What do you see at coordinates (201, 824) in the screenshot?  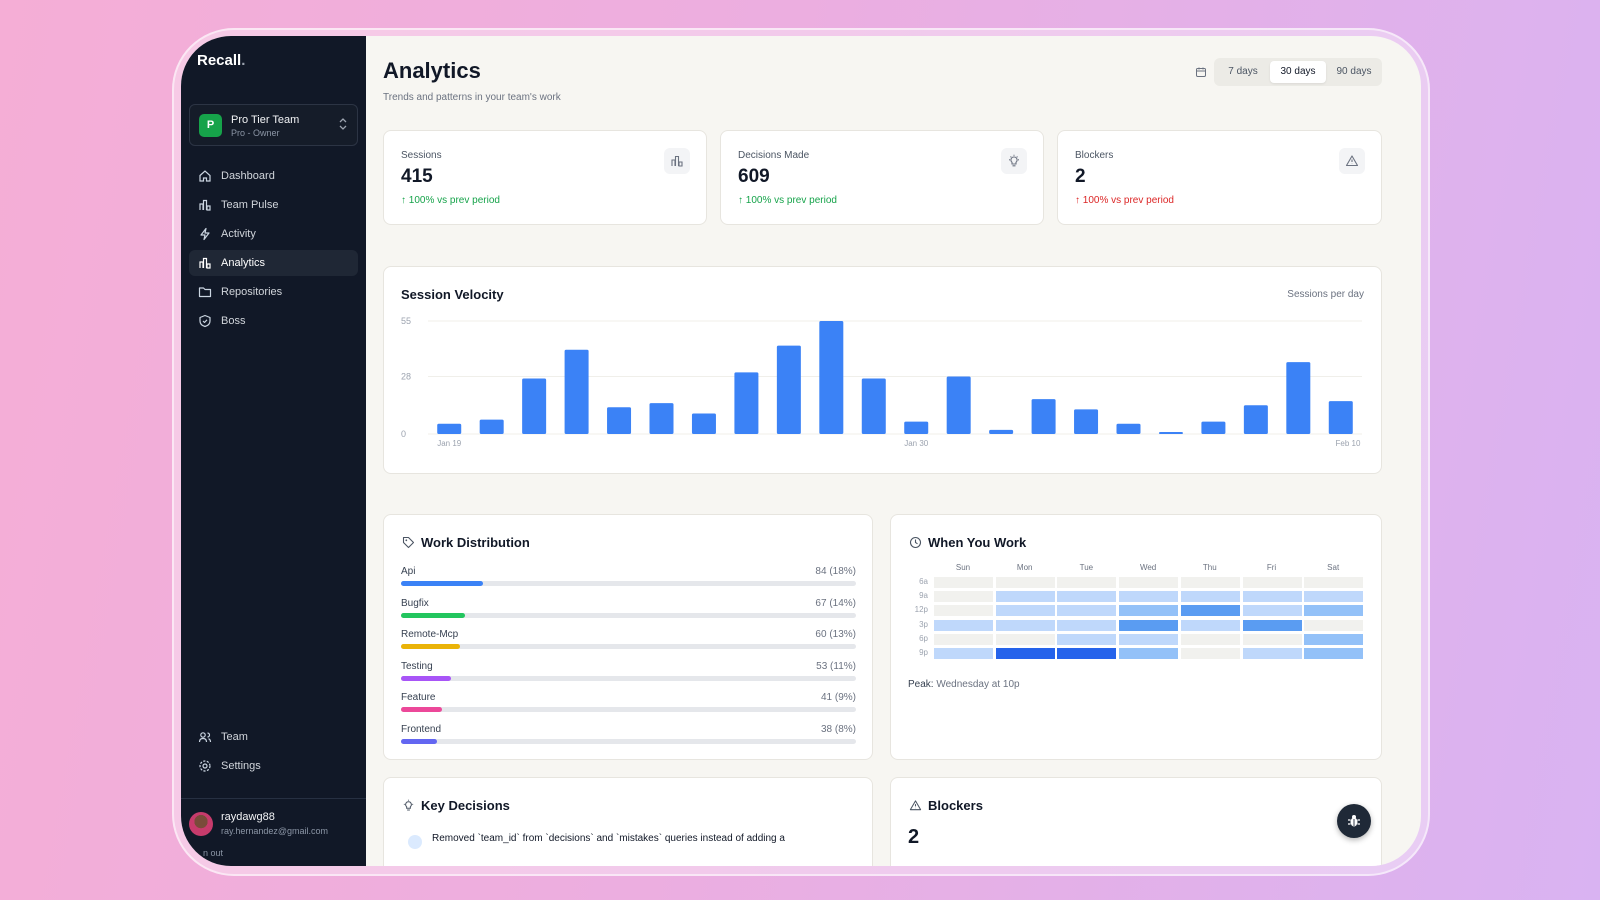 I see `avatar` at bounding box center [201, 824].